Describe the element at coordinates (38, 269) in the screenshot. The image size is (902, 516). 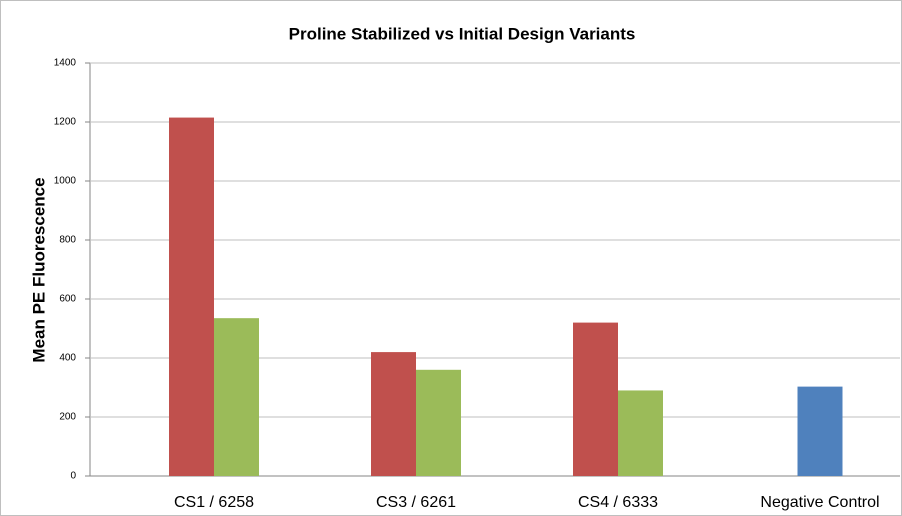
I see `y-axis-label: Mean PE Fluorescence` at that location.